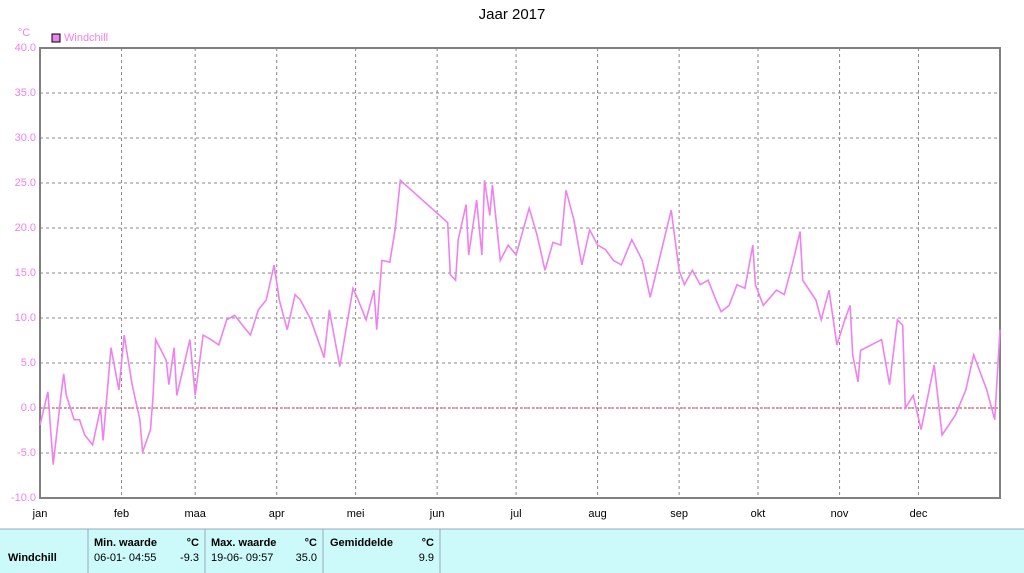 The width and height of the screenshot is (1024, 573). What do you see at coordinates (24, 33) in the screenshot?
I see `y-unit: °C` at bounding box center [24, 33].